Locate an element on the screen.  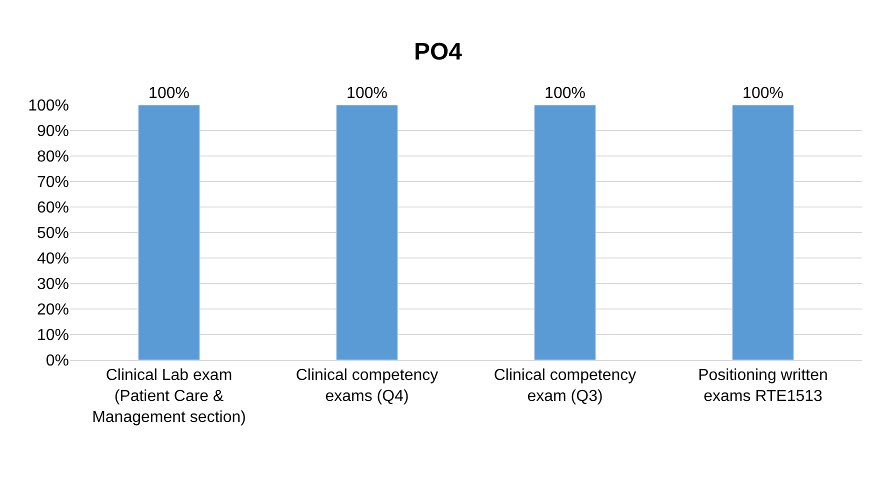
y-tick-label: 50% is located at coordinates (52, 233).